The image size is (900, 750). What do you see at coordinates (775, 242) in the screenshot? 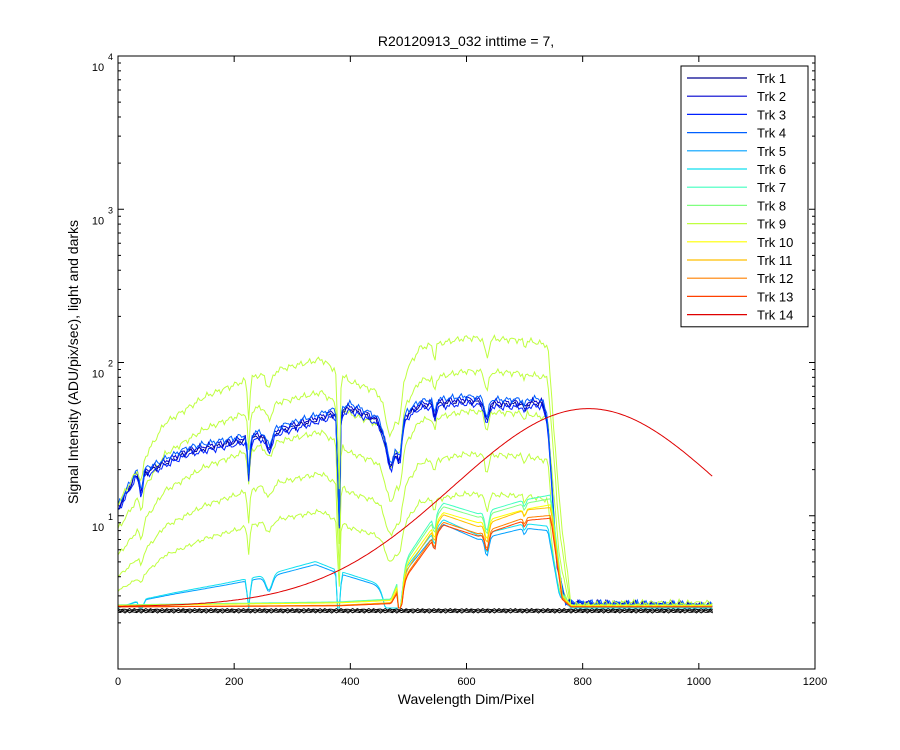
I see `legend-entry-label: Trk 10` at bounding box center [775, 242].